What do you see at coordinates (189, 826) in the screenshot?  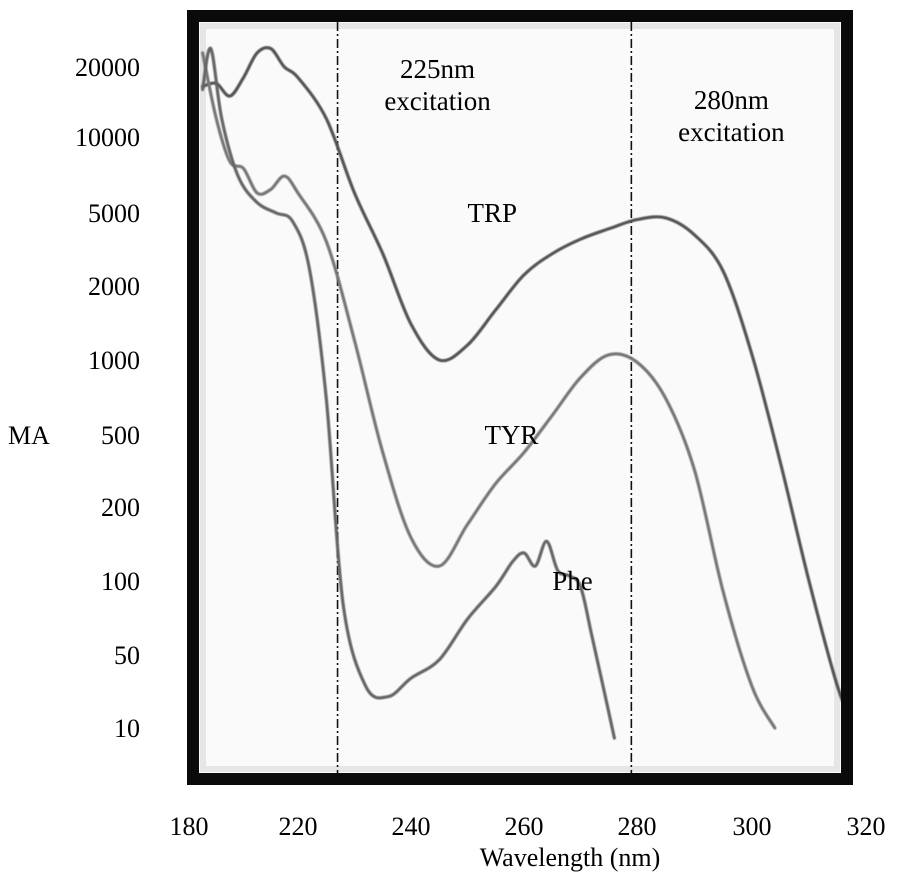 I see `x-tick-label: 180` at bounding box center [189, 826].